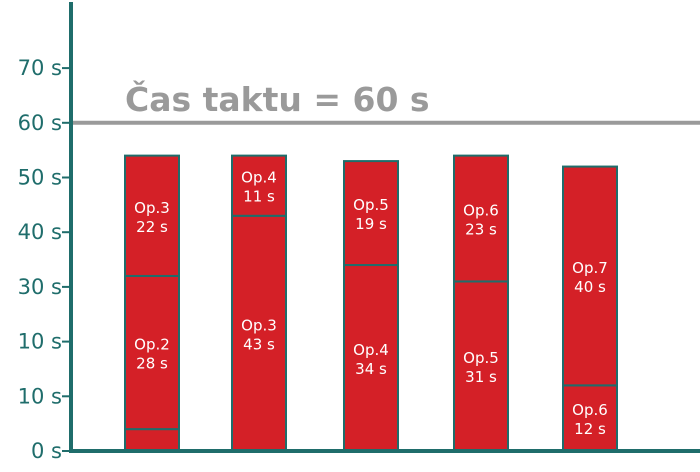 The height and width of the screenshot is (472, 700). Describe the element at coordinates (590, 287) in the screenshot. I see `segment-duration-label: 40 s` at that location.